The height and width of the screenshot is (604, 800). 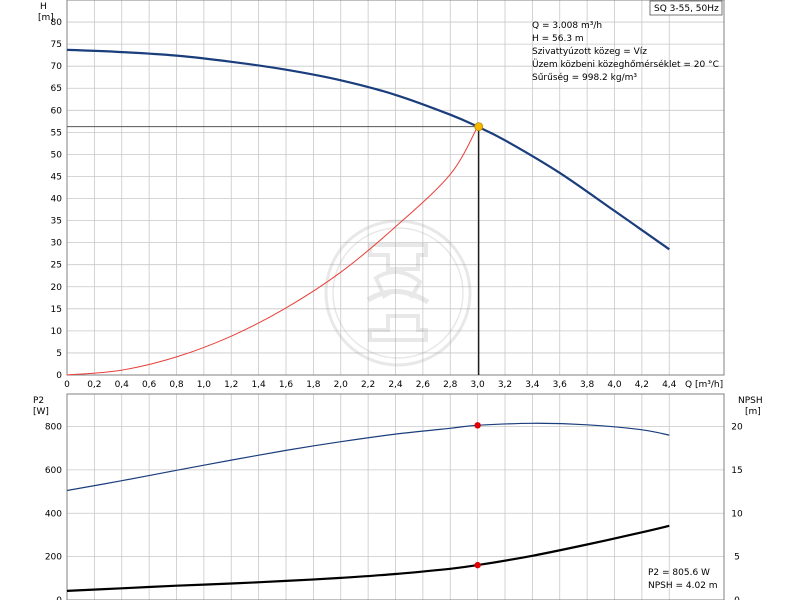 I want to click on x-tick-label: 4,2, so click(x=642, y=385).